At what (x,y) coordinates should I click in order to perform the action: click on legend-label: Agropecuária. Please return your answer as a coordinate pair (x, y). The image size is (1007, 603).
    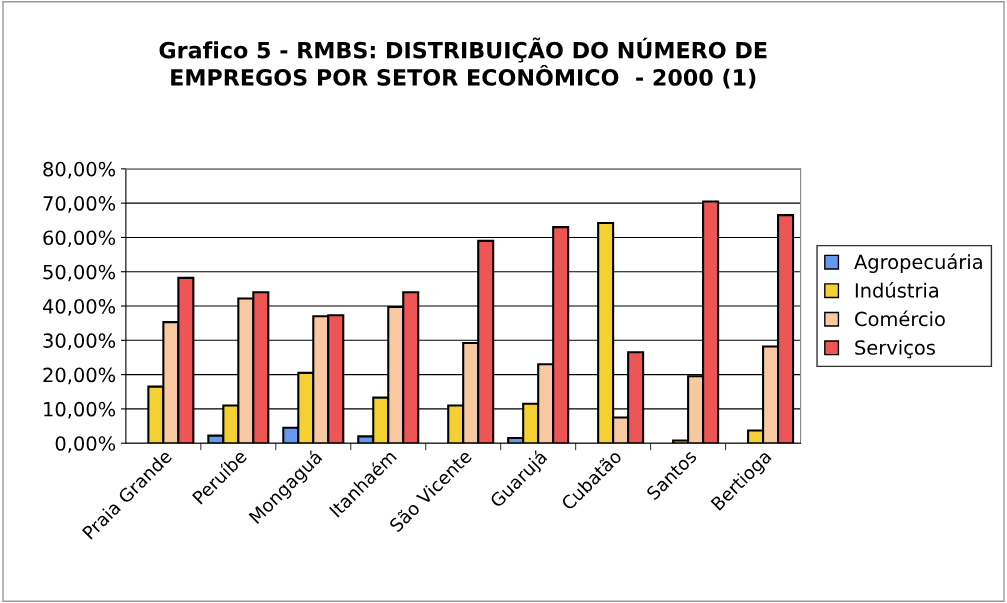
    Looking at the image, I should click on (918, 263).